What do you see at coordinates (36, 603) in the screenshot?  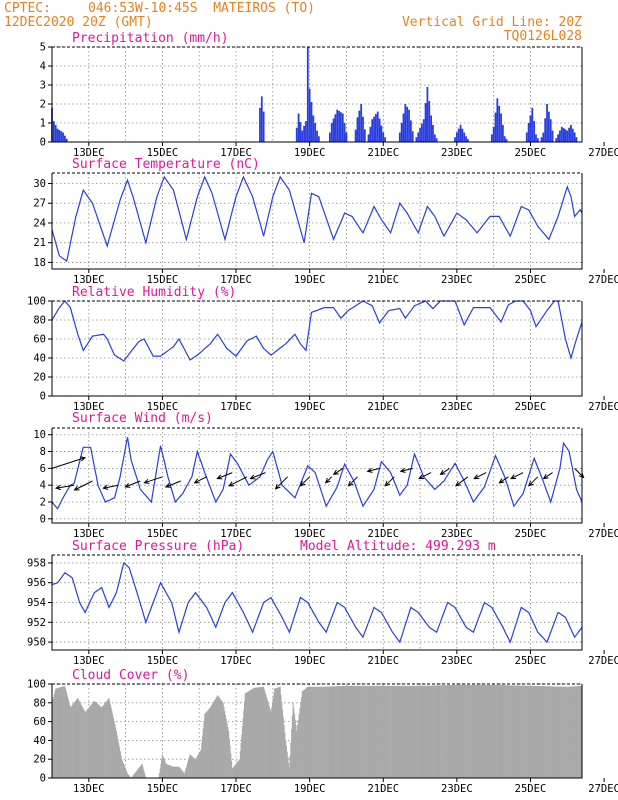 I see `y-tick-label: 954` at bounding box center [36, 603].